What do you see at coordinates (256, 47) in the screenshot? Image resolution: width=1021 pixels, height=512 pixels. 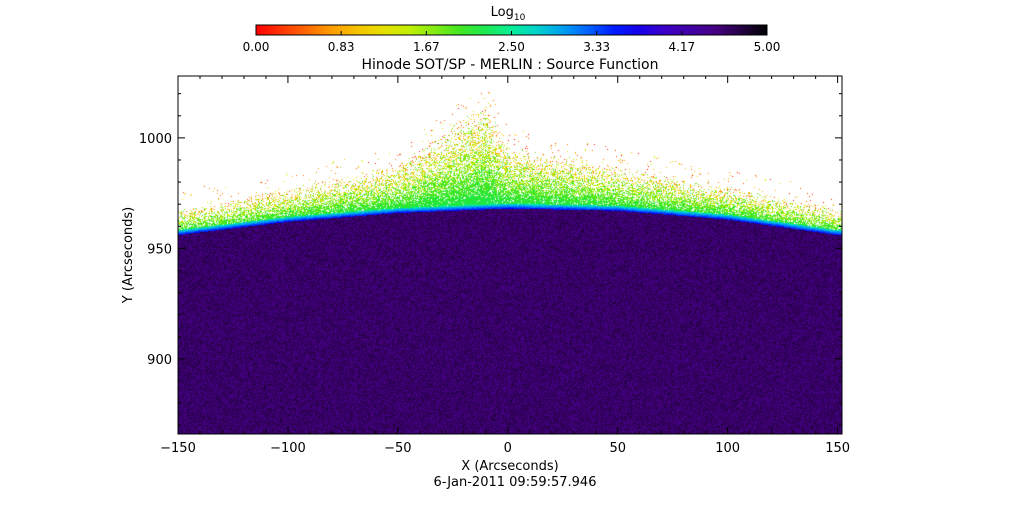 I see `colorbar-tick-label: 0.00` at bounding box center [256, 47].